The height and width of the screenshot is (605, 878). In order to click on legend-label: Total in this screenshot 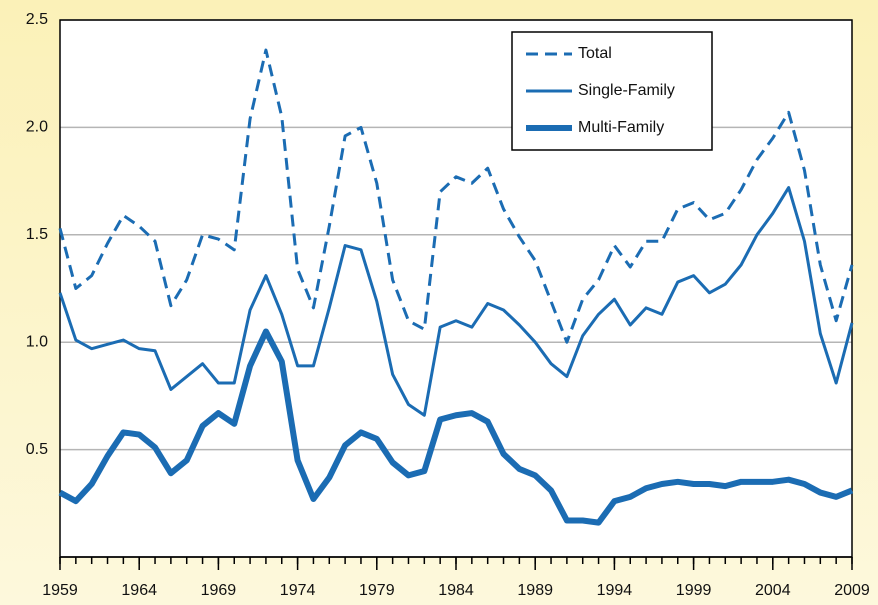, I will do `click(595, 53)`.